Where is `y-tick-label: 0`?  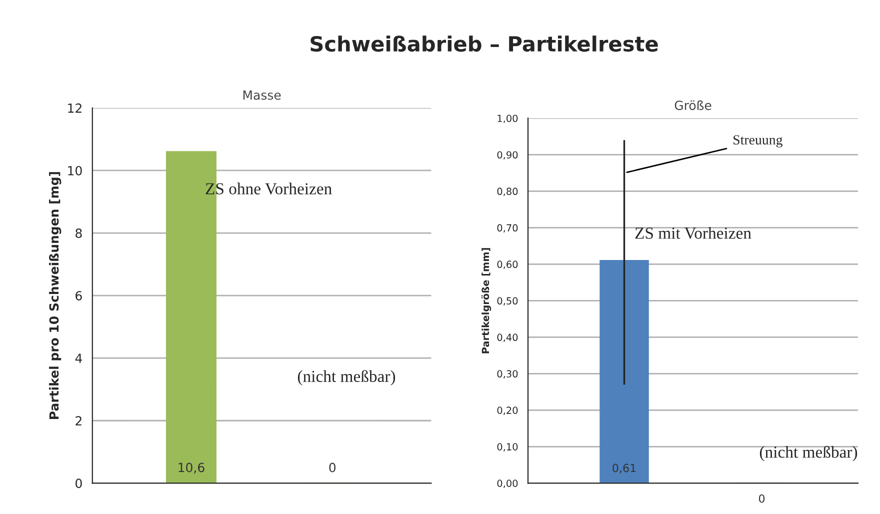
y-tick-label: 0 is located at coordinates (79, 483).